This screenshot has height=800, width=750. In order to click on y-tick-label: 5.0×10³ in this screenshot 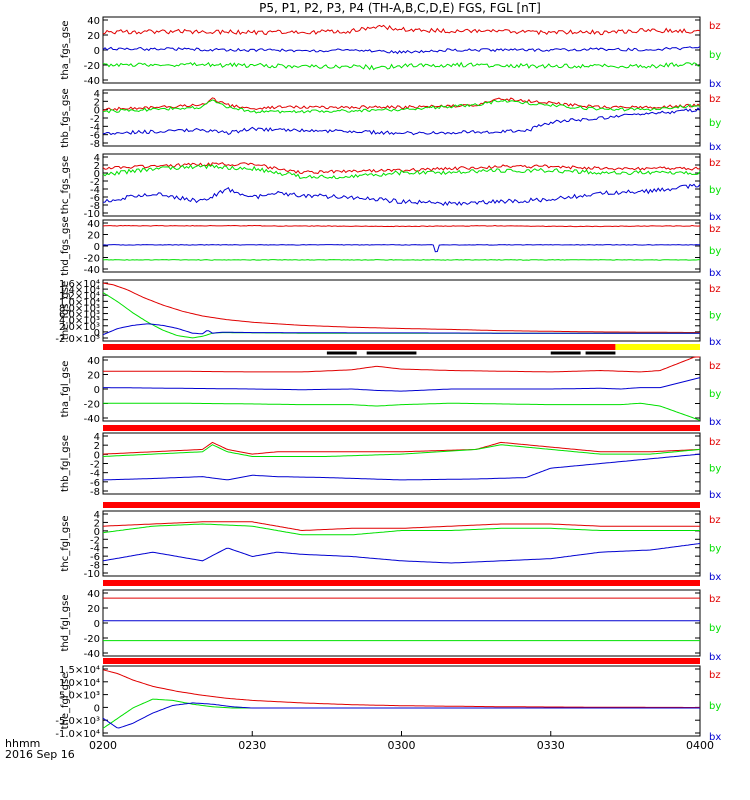, I will do `click(79, 696)`.